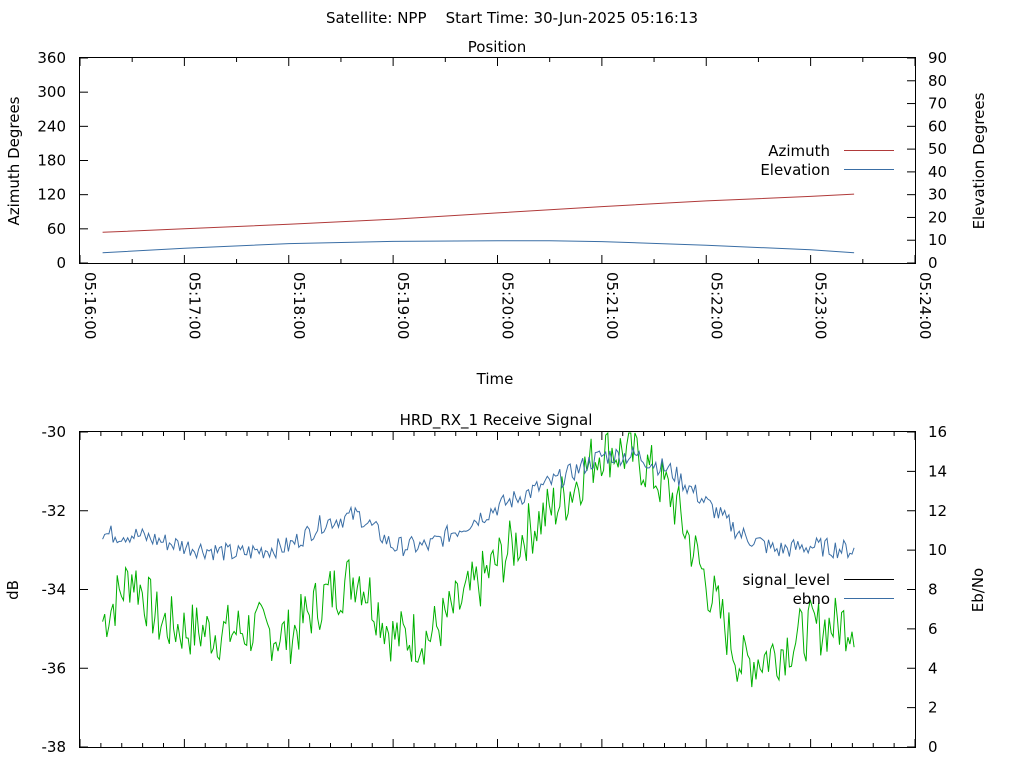 Image resolution: width=1024 pixels, height=768 pixels. What do you see at coordinates (478, 247) in the screenshot?
I see `elevation-series-line` at bounding box center [478, 247].